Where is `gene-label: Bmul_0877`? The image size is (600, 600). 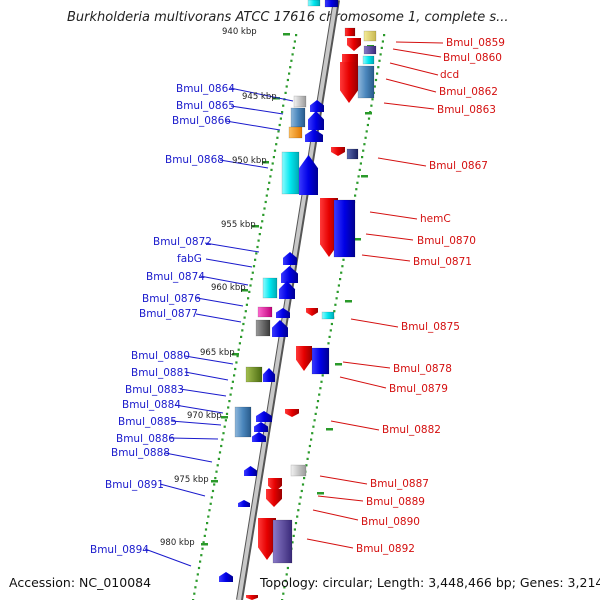
gene-label: Bmul_0877 is located at coordinates (168, 314).